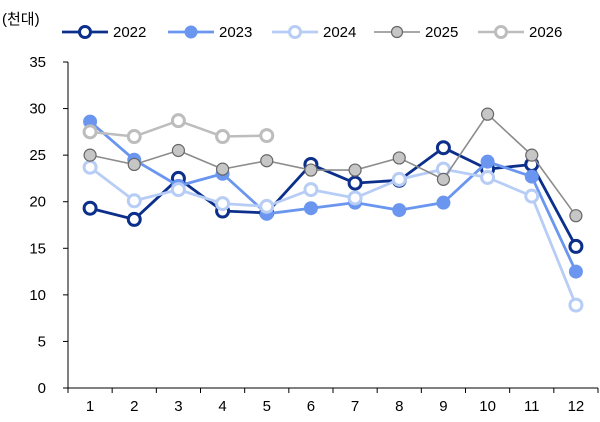 This screenshot has width=600, height=422. Describe the element at coordinates (90, 406) in the screenshot. I see `x-tick-label: 1` at that location.